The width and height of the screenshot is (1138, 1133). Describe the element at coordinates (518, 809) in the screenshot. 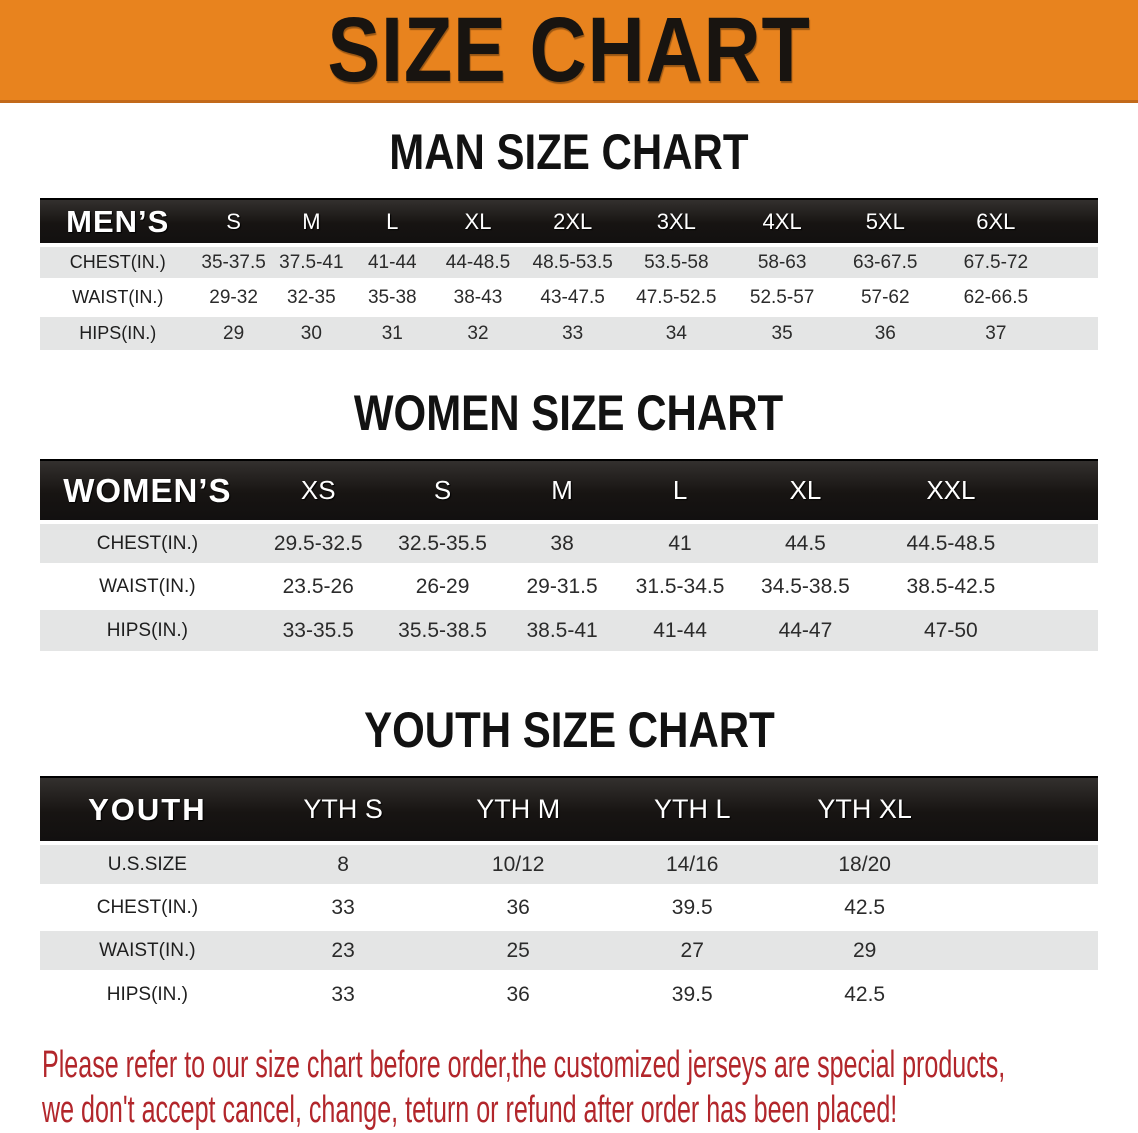

I see `column-header: YTH M` at that location.